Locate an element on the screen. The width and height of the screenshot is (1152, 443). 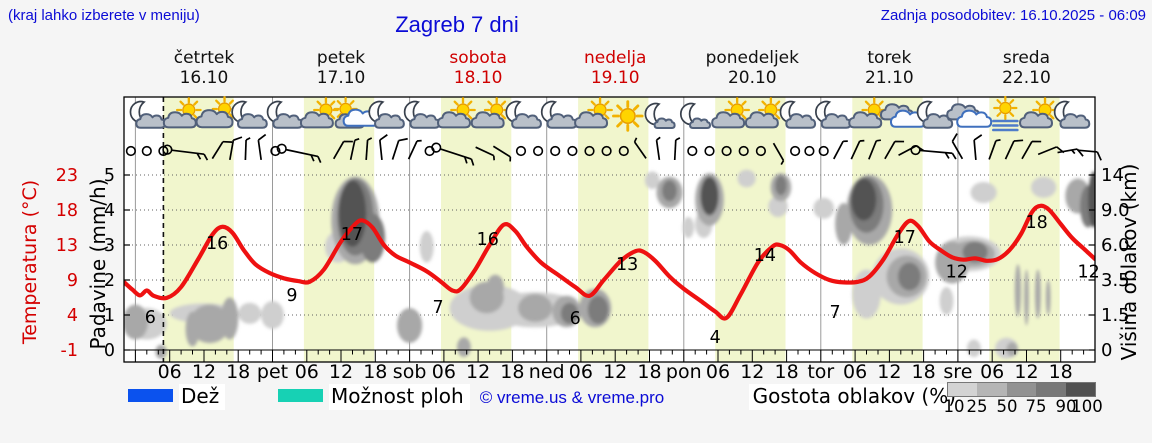
cloud-height-tick-label: 1.5 is located at coordinates (1115, 315).